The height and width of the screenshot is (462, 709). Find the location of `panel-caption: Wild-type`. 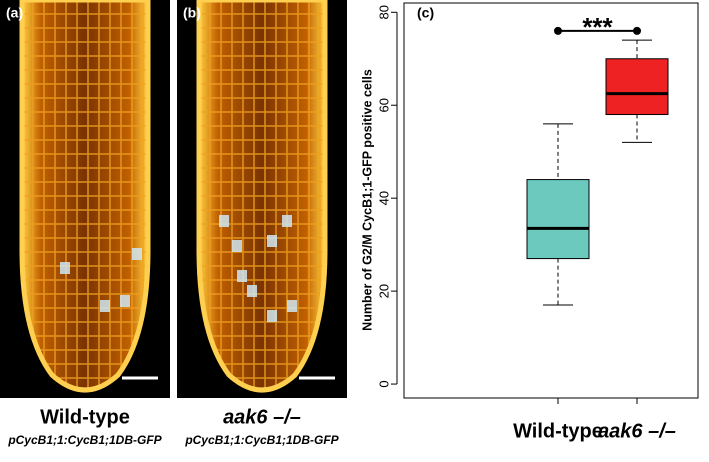

panel-caption: Wild-type is located at coordinates (85, 417).